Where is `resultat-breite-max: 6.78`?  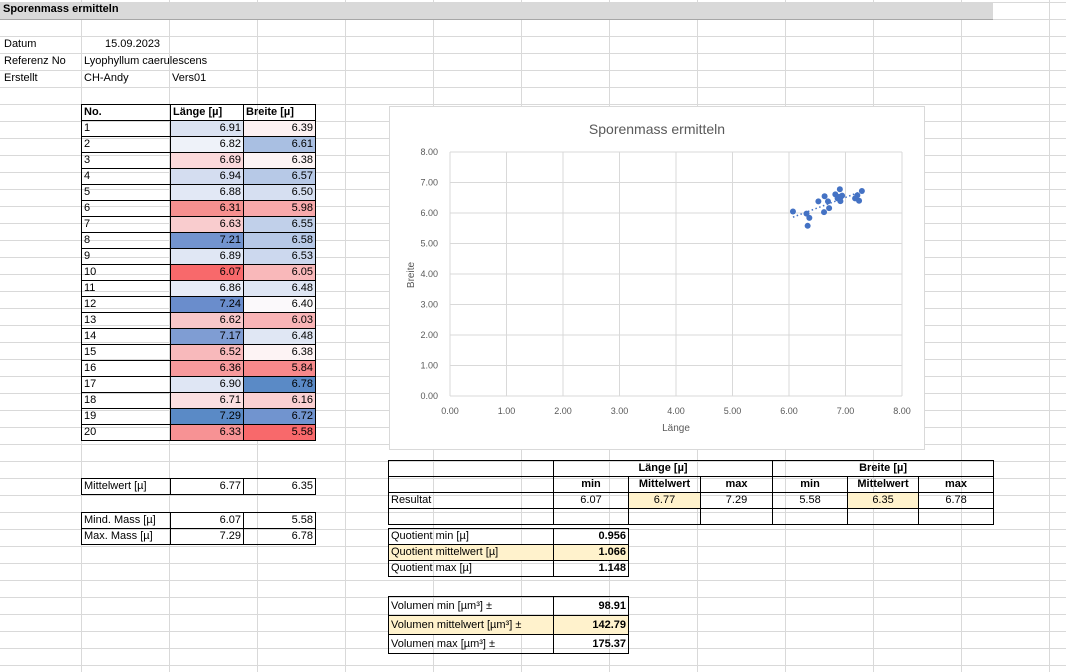
resultat-breite-max: 6.78 is located at coordinates (956, 500).